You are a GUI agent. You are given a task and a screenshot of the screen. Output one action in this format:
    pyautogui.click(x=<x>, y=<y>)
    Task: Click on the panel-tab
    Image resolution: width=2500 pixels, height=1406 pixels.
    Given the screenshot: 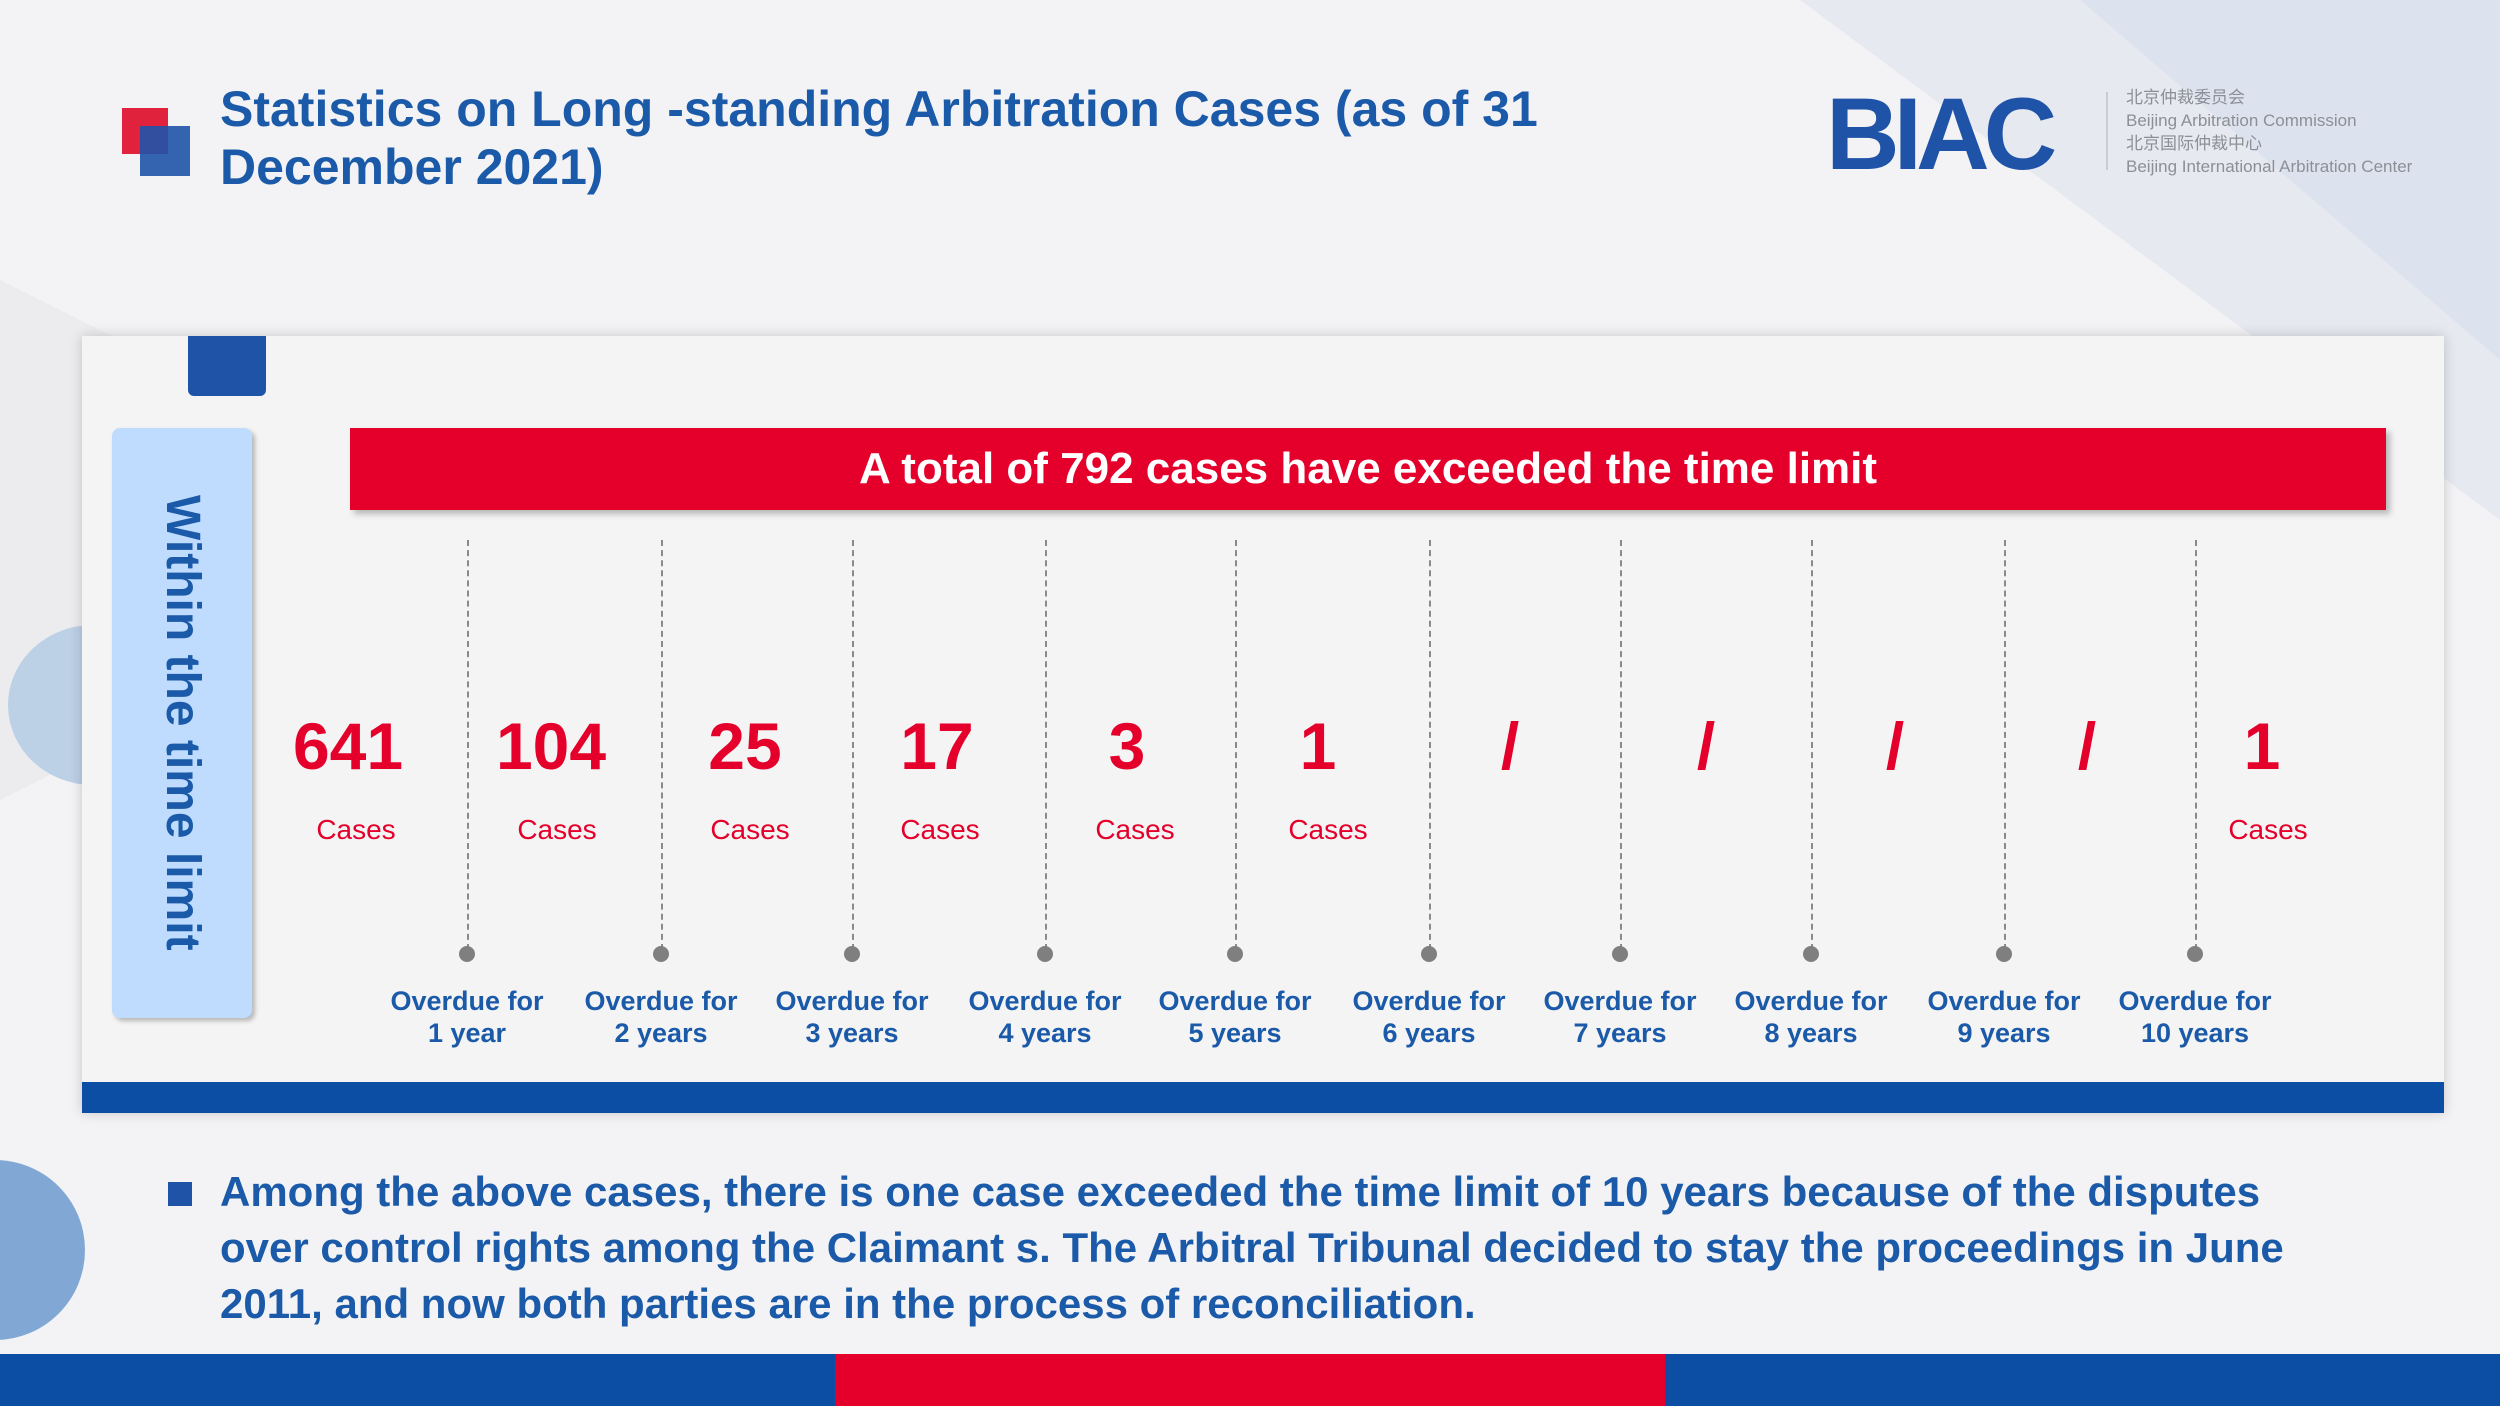 What is the action you would take?
    pyautogui.click(x=227, y=366)
    